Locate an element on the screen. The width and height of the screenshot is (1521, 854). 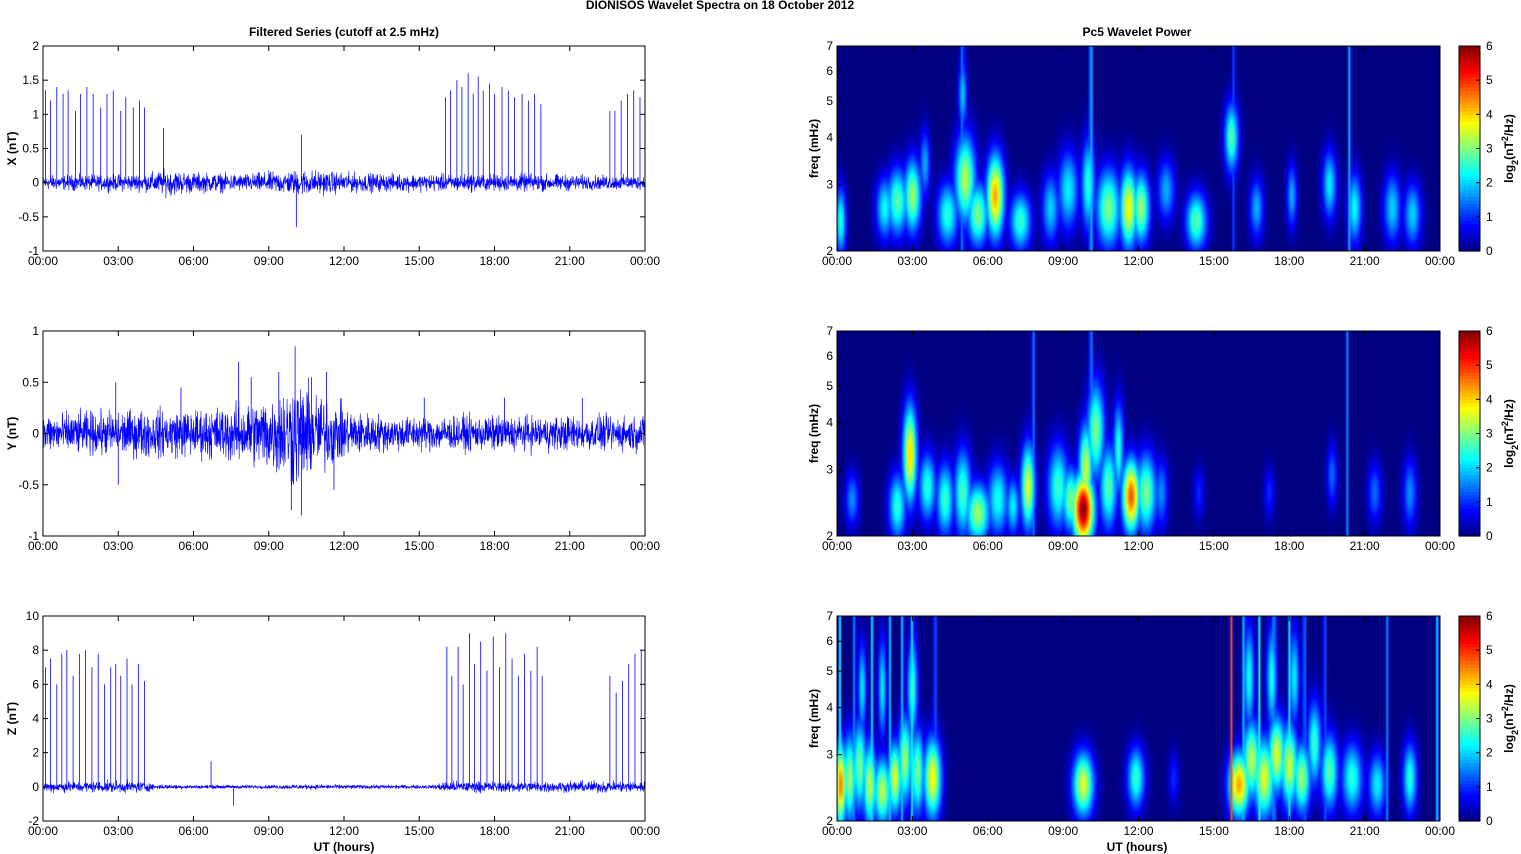
y-axis-label: Y (nT) is located at coordinates (12, 434).